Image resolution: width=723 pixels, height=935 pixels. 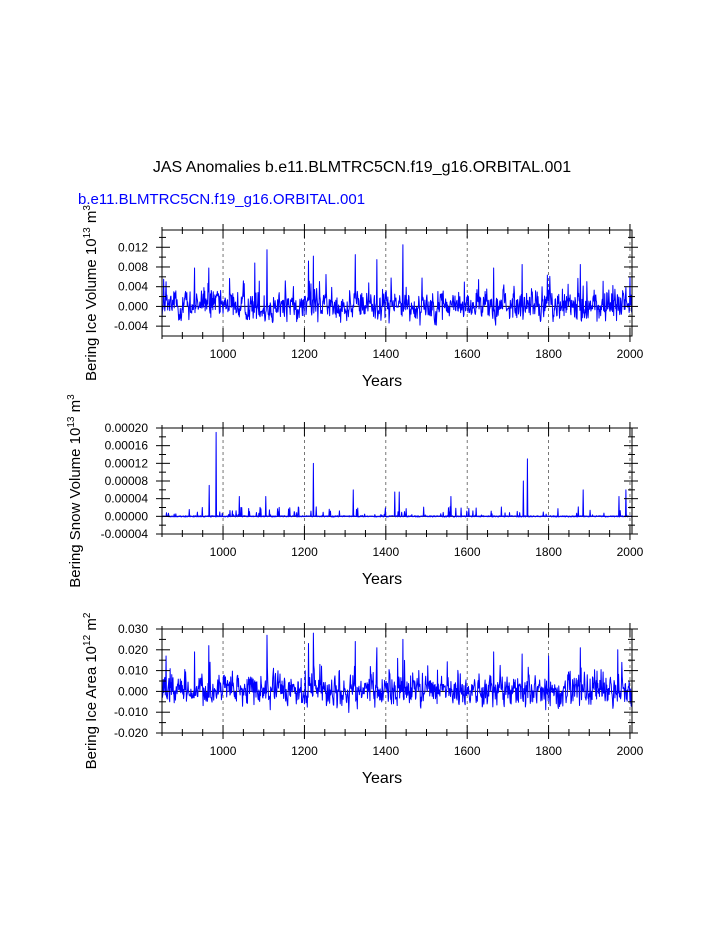 I want to click on y-tick-label: -0.010, so click(x=131, y=712).